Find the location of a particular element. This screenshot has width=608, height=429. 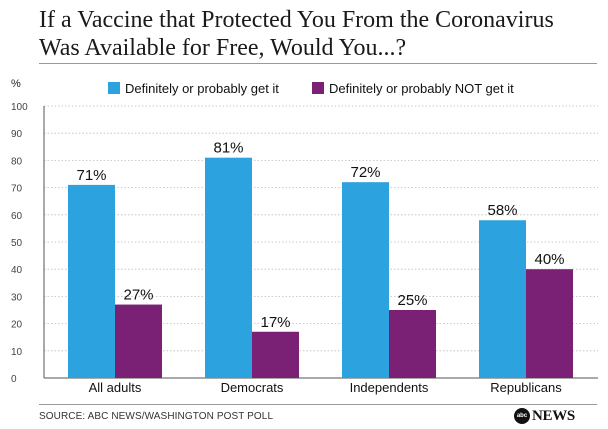

footer-divider is located at coordinates (318, 404).